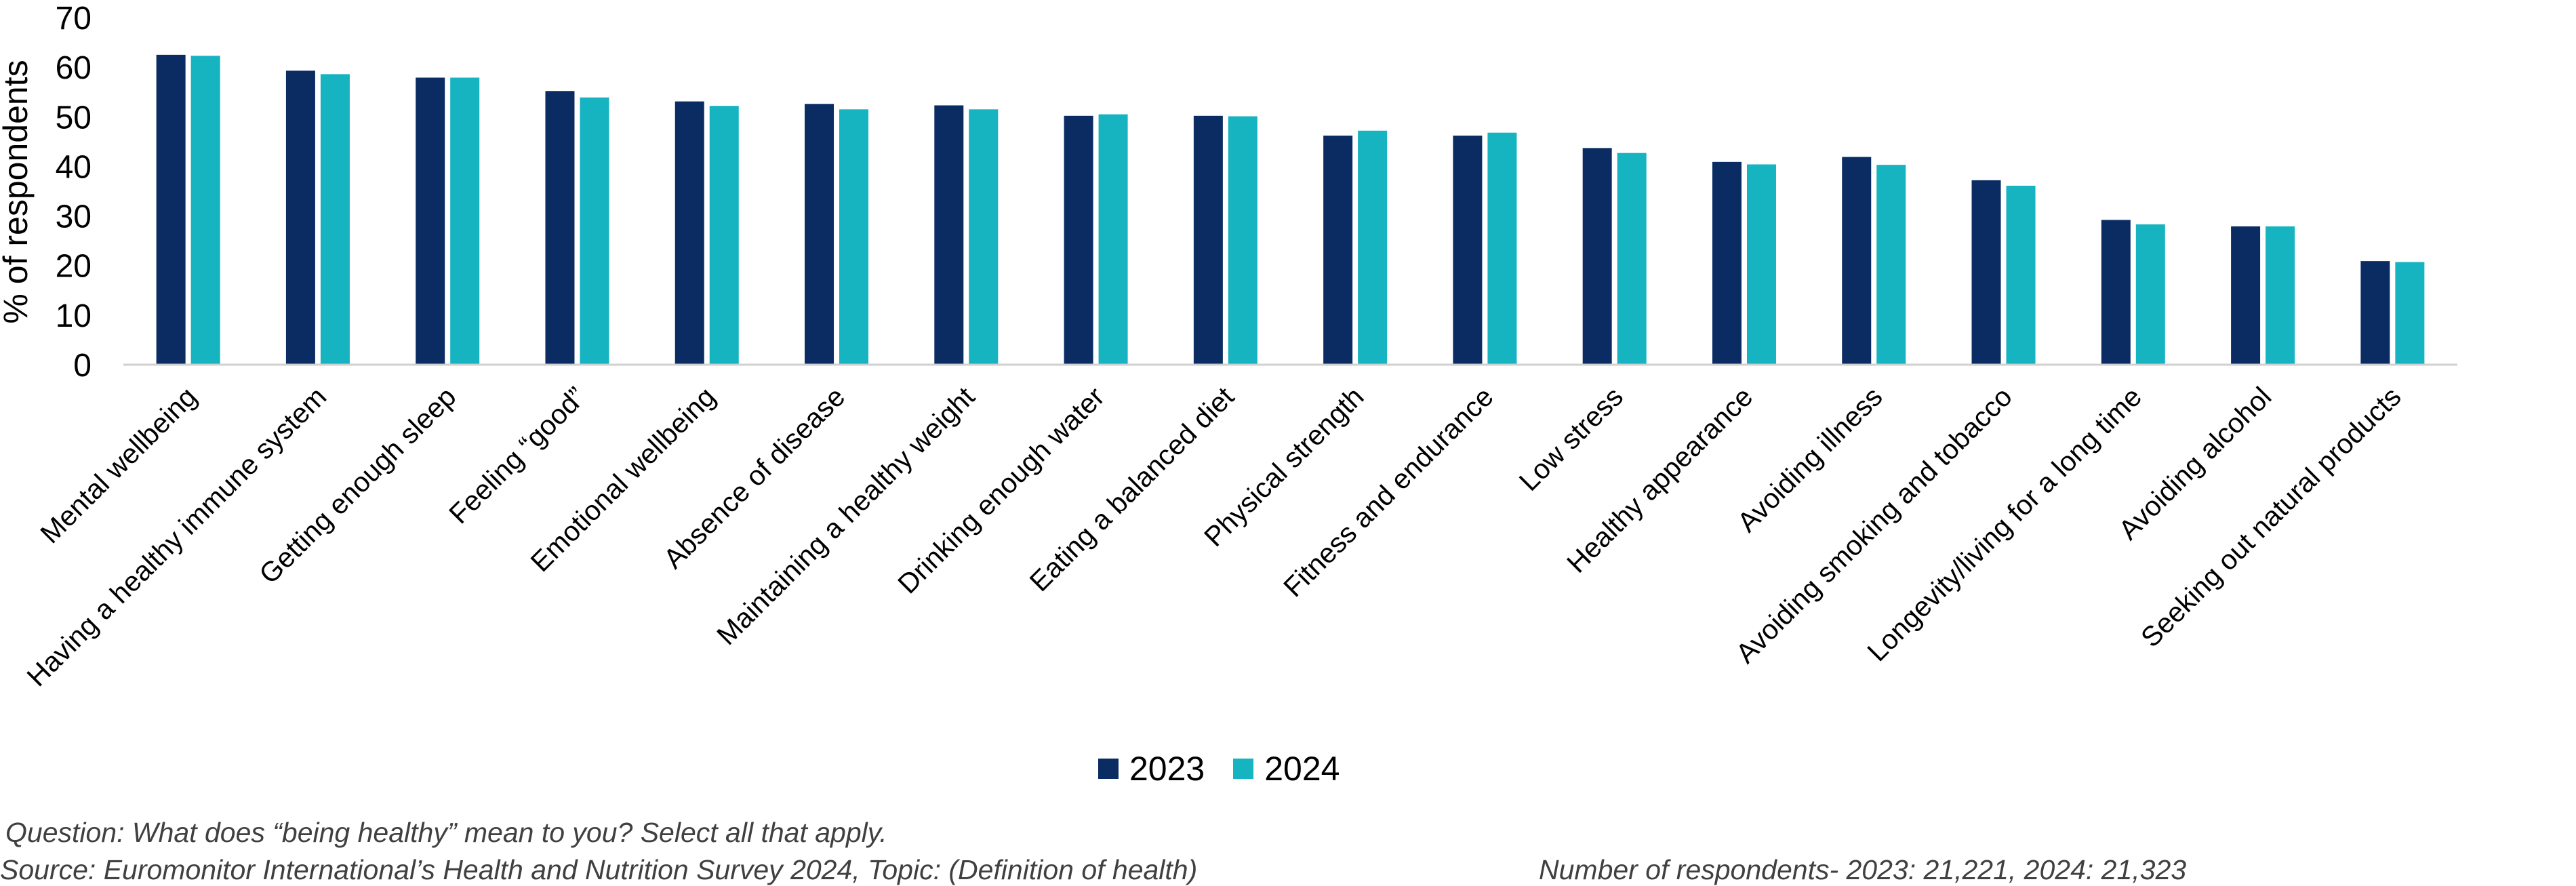 The width and height of the screenshot is (2576, 886). What do you see at coordinates (1571, 439) in the screenshot?
I see `x-tick-label: Low stress` at bounding box center [1571, 439].